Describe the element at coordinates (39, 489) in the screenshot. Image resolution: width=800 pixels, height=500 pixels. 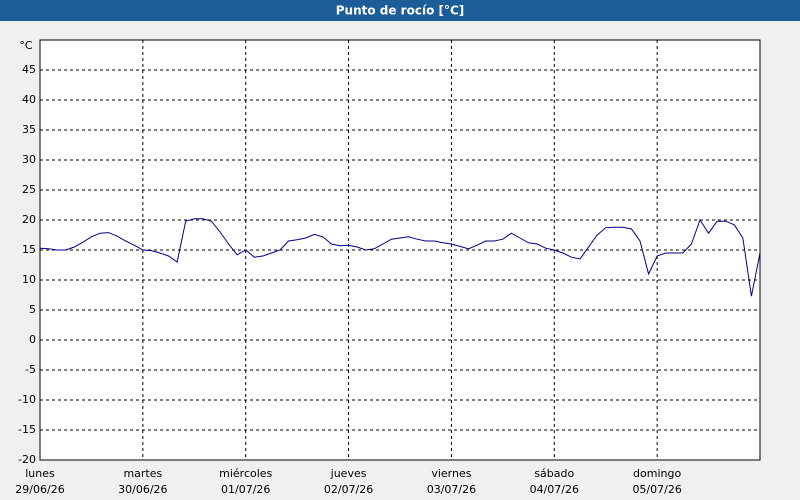
I see `x-tick-date: 29/06/26` at that location.